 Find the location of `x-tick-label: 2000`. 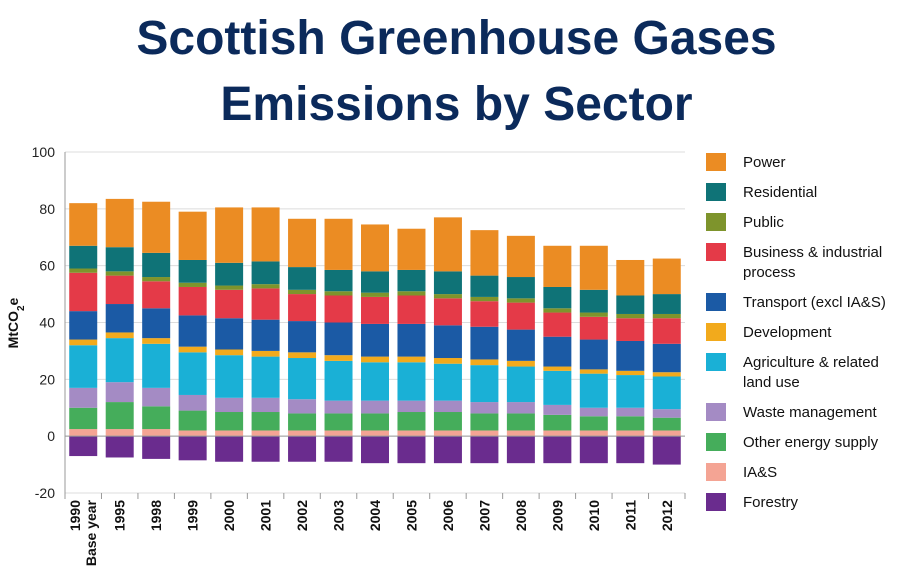

x-tick-label: 2000 is located at coordinates (229, 515).